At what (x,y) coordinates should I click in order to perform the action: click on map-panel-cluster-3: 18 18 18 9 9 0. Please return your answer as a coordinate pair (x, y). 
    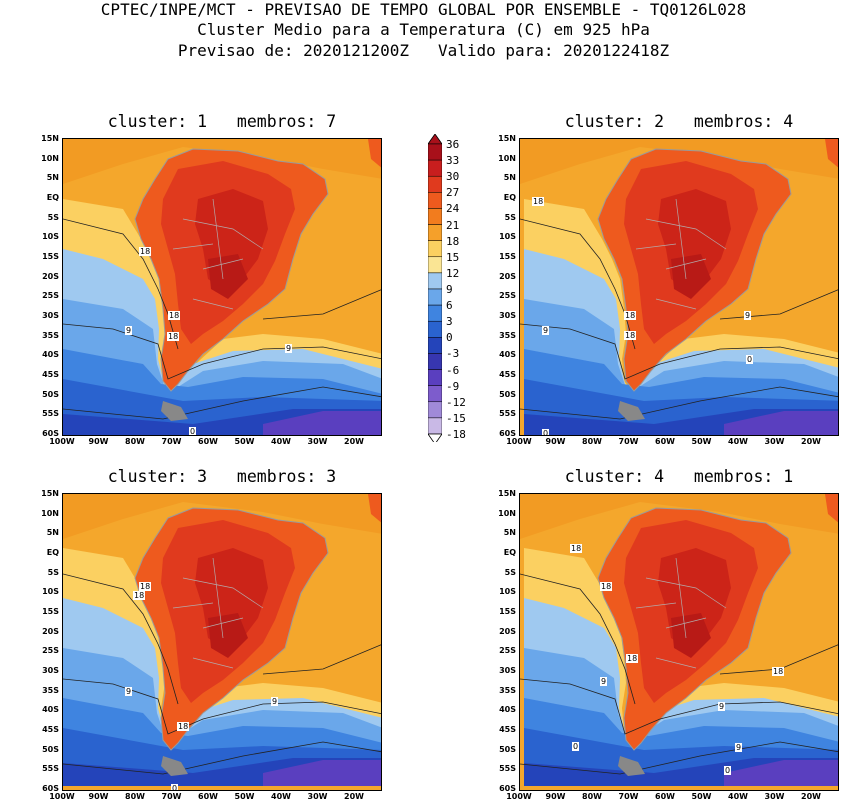
    Looking at the image, I should click on (222, 642).